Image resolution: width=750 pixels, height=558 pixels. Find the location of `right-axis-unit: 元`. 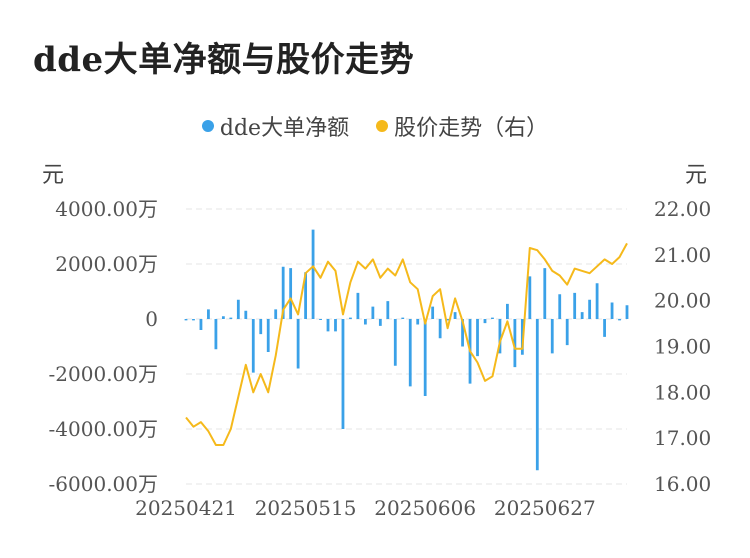

right-axis-unit: 元 is located at coordinates (696, 175).